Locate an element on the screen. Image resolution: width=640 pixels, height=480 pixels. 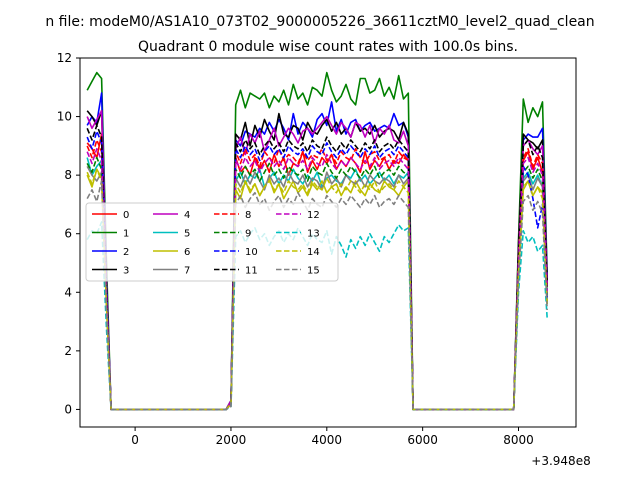
legend-label-7: 7 is located at coordinates (187, 271).